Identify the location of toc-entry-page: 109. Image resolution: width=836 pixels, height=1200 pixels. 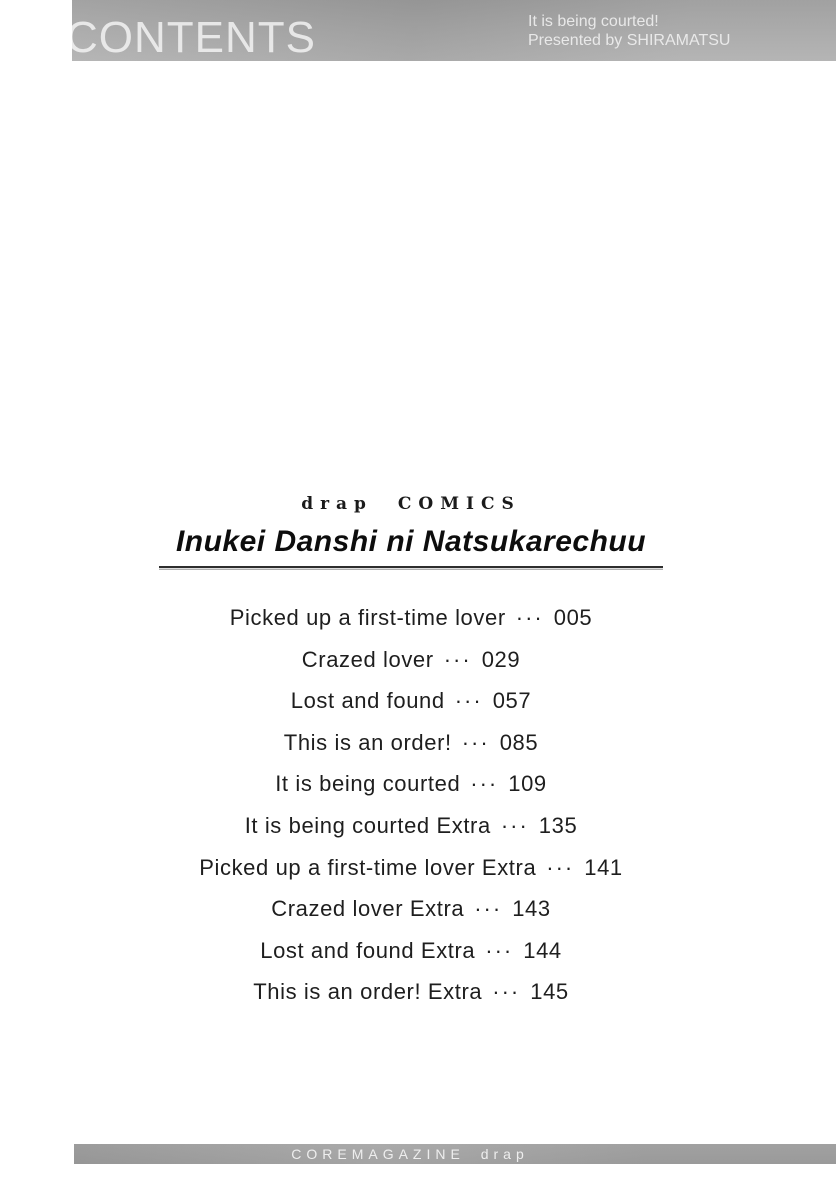
(527, 784).